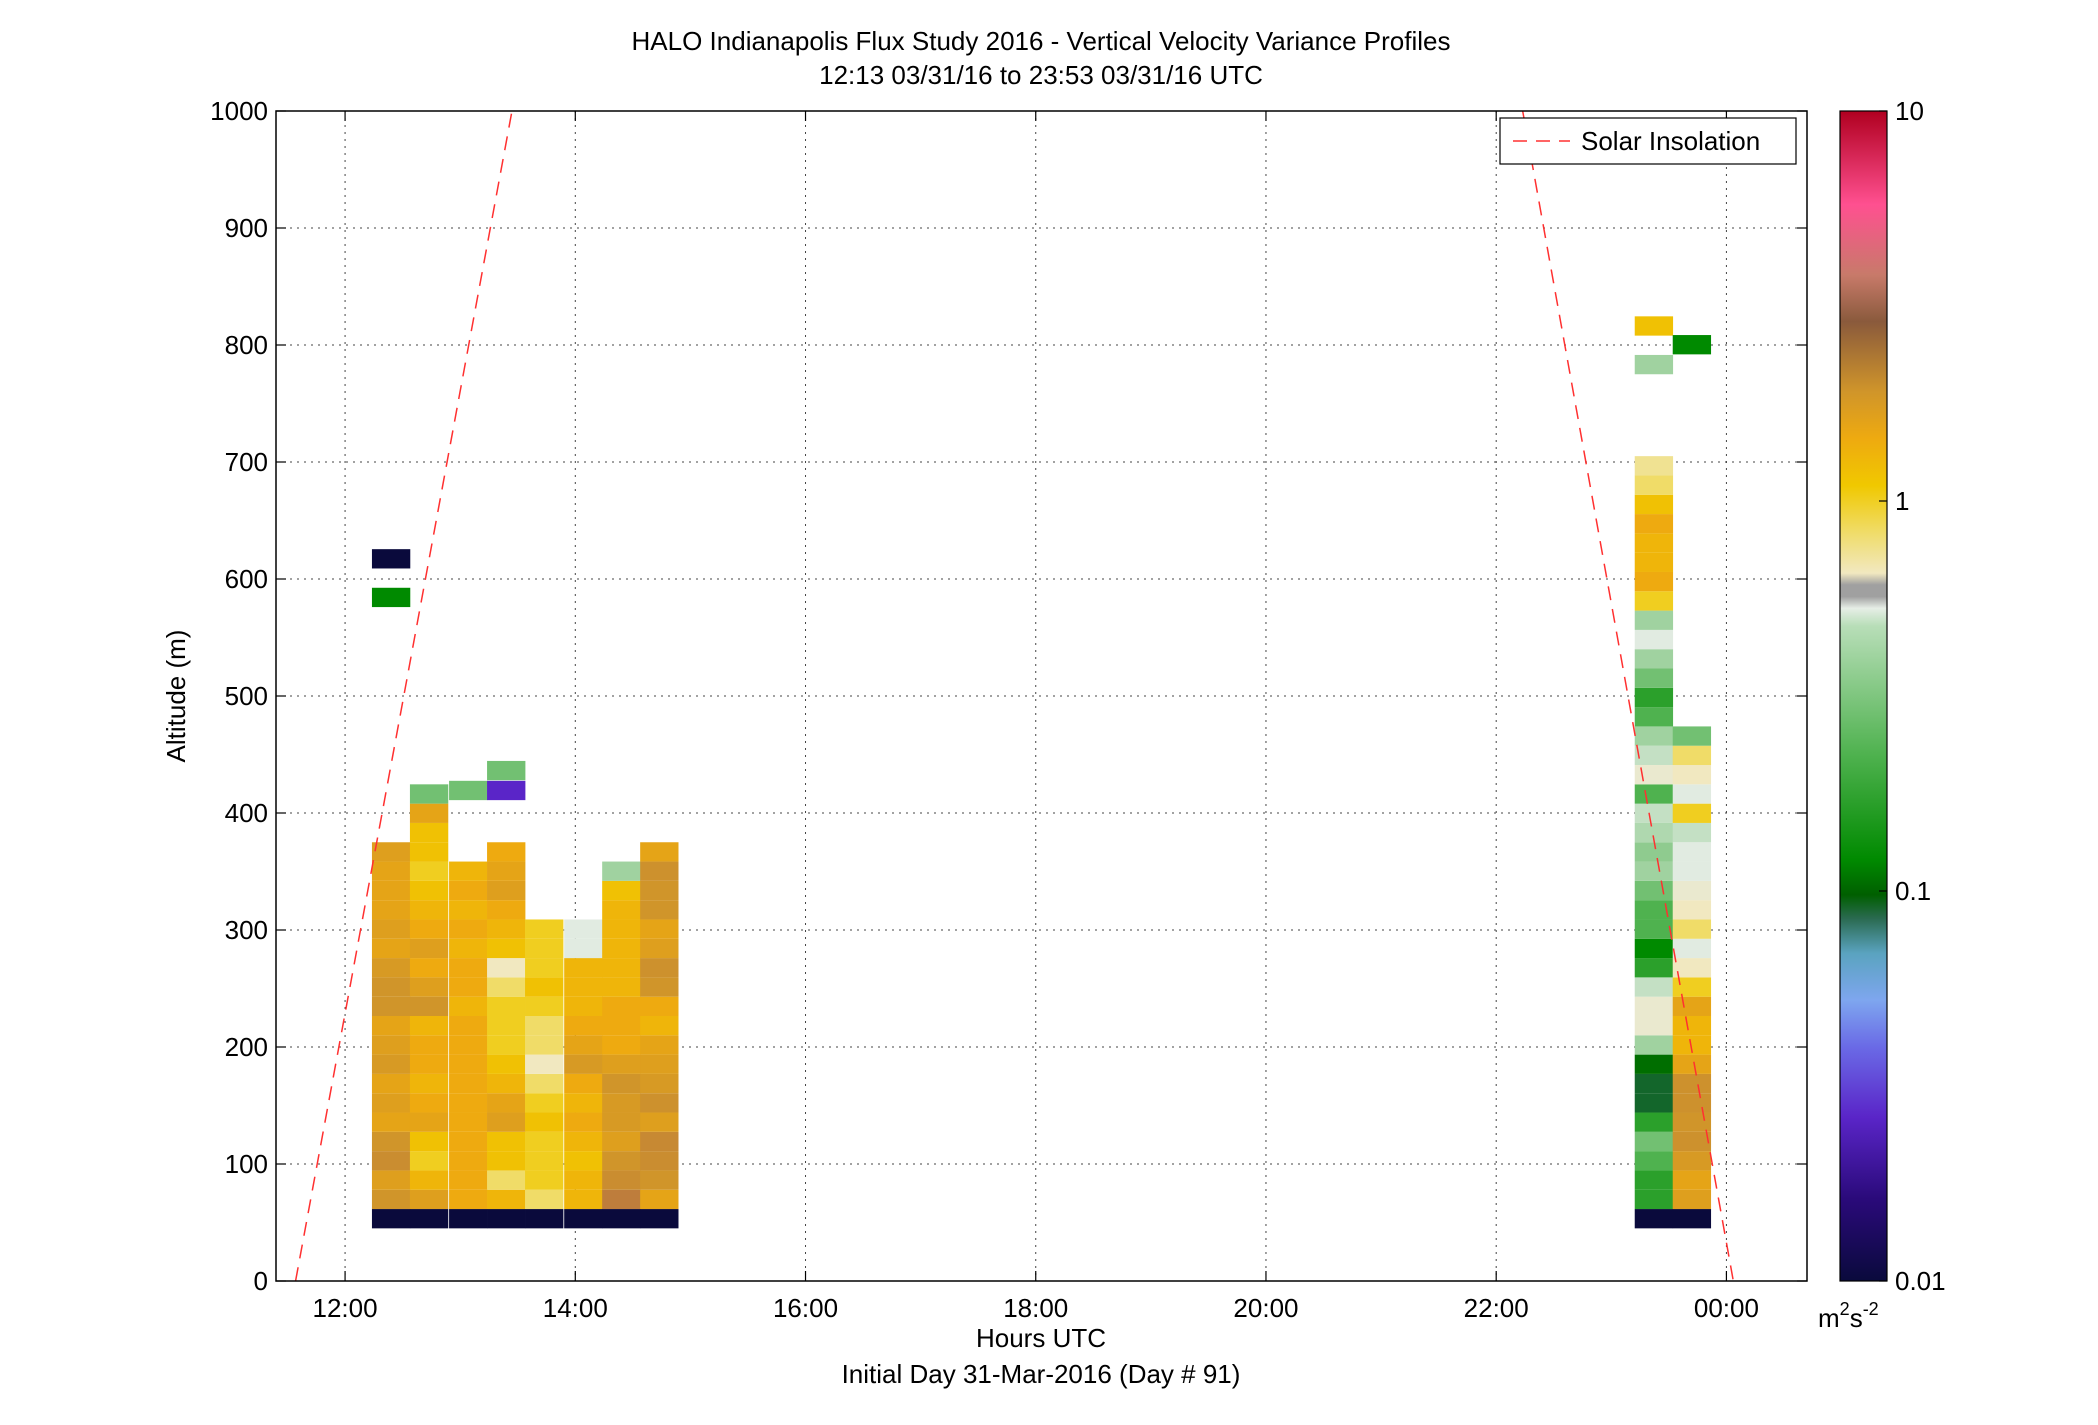 Image resolution: width=2098 pixels, height=1425 pixels. Describe the element at coordinates (246, 696) in the screenshot. I see `y-tick-label-5: 500` at that location.